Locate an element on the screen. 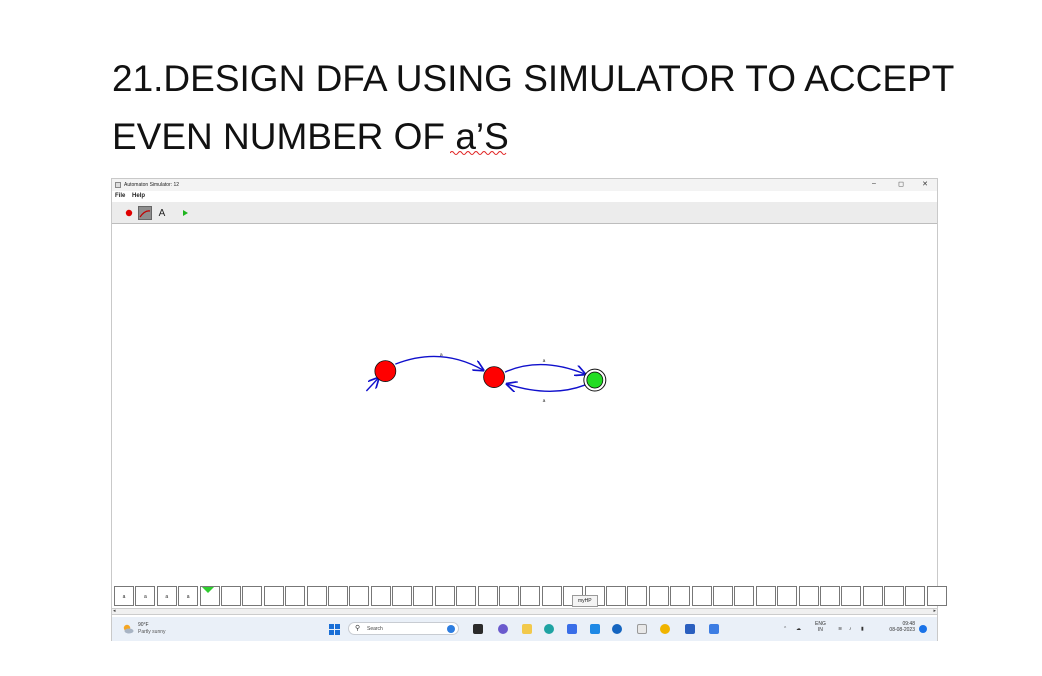 The image size is (1042, 676). close-button: ✕ is located at coordinates (925, 184).